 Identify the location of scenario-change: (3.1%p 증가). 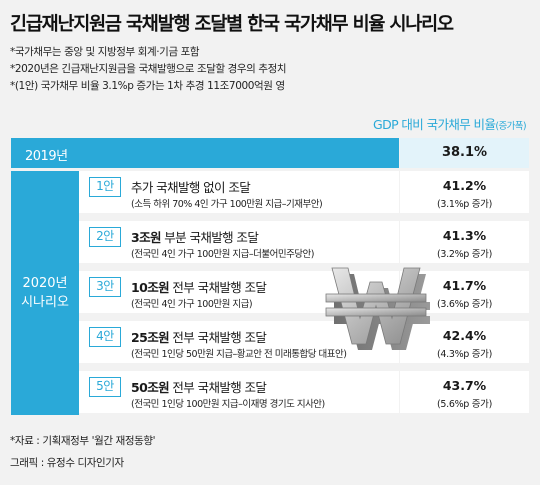
(464, 204).